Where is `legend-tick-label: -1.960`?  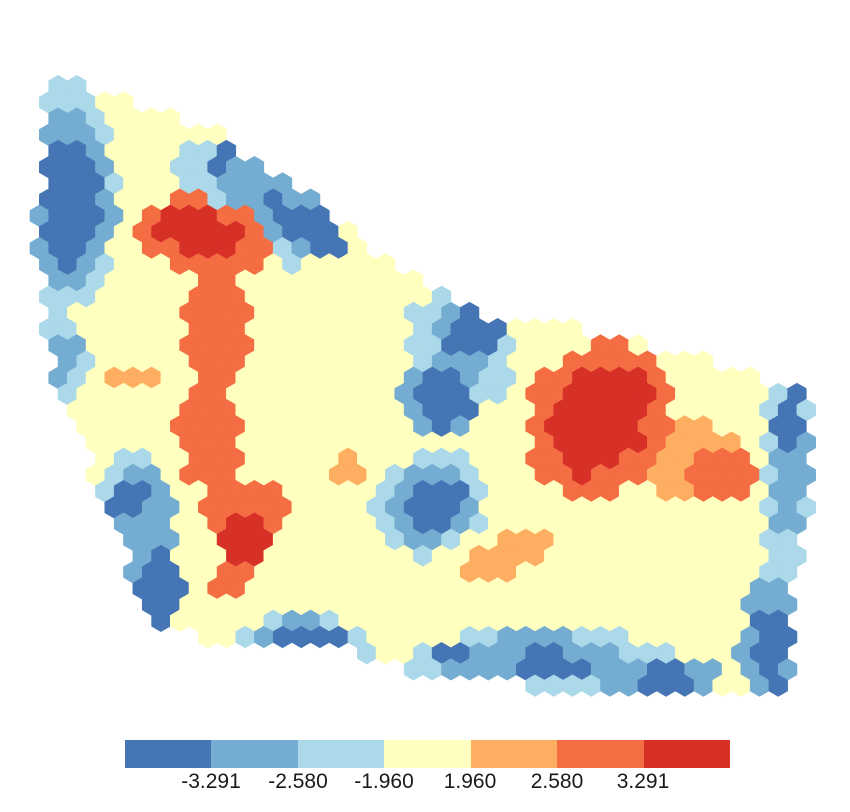
legend-tick-label: -1.960 is located at coordinates (384, 781).